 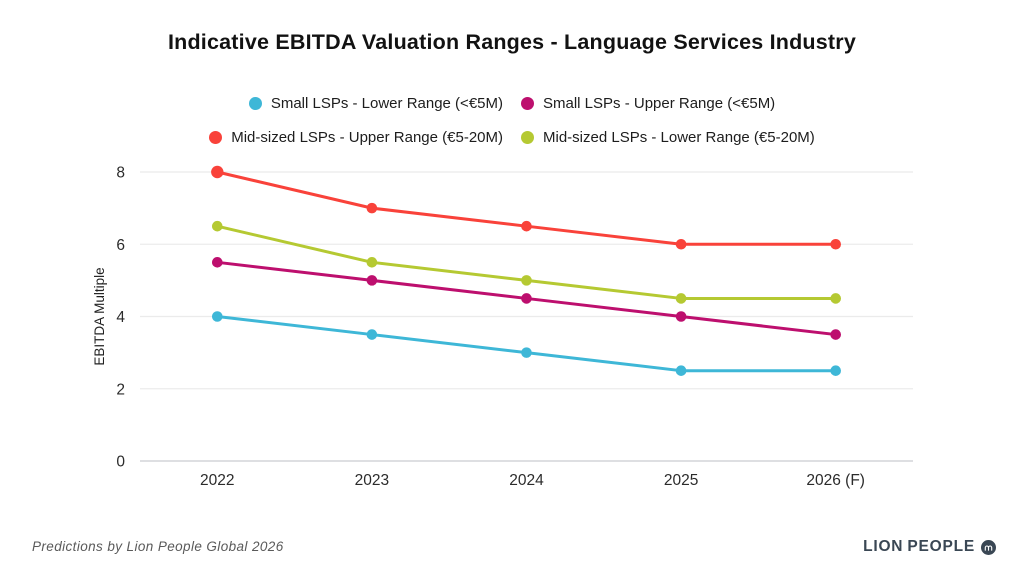 What do you see at coordinates (386, 103) in the screenshot?
I see `legend-label-0: Small LSPs - Lower Range (<€5M)` at bounding box center [386, 103].